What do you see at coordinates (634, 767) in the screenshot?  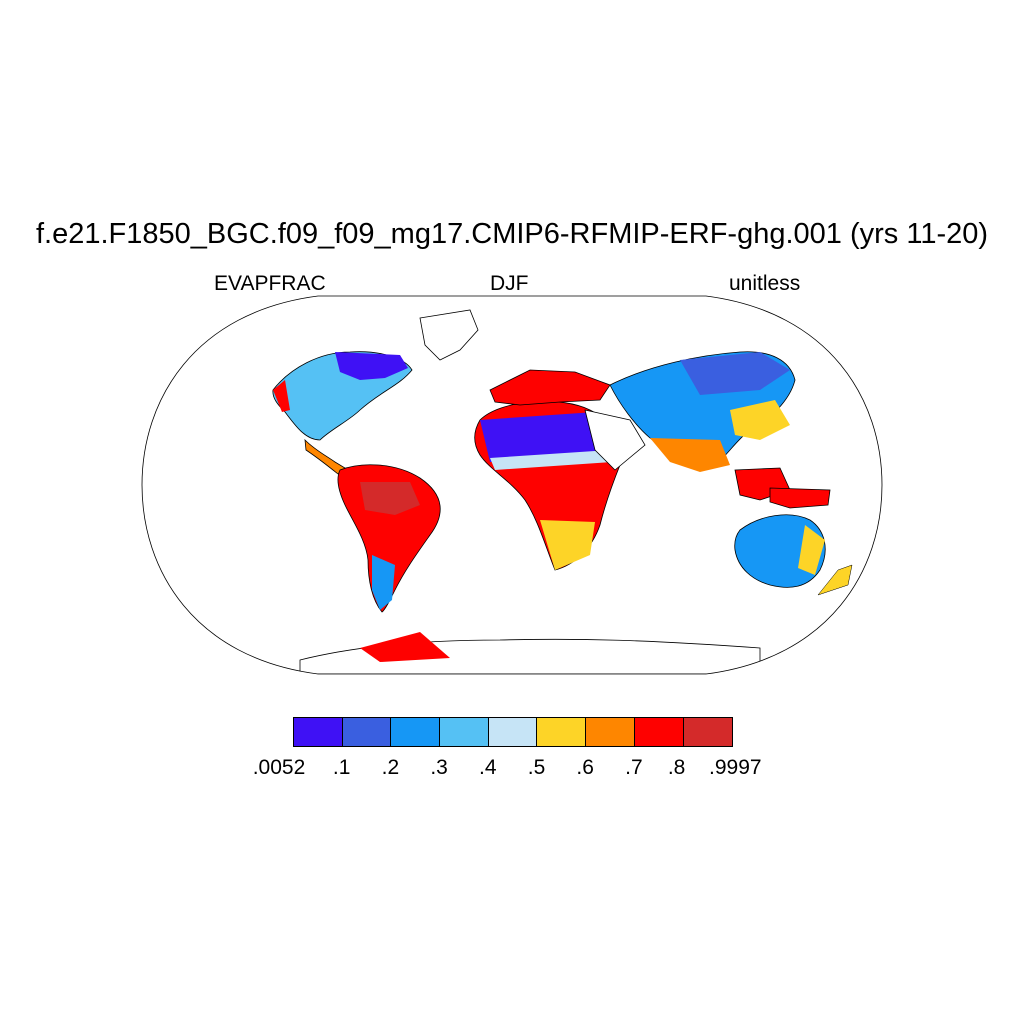 I see `colorbar-tick-label: .7` at bounding box center [634, 767].